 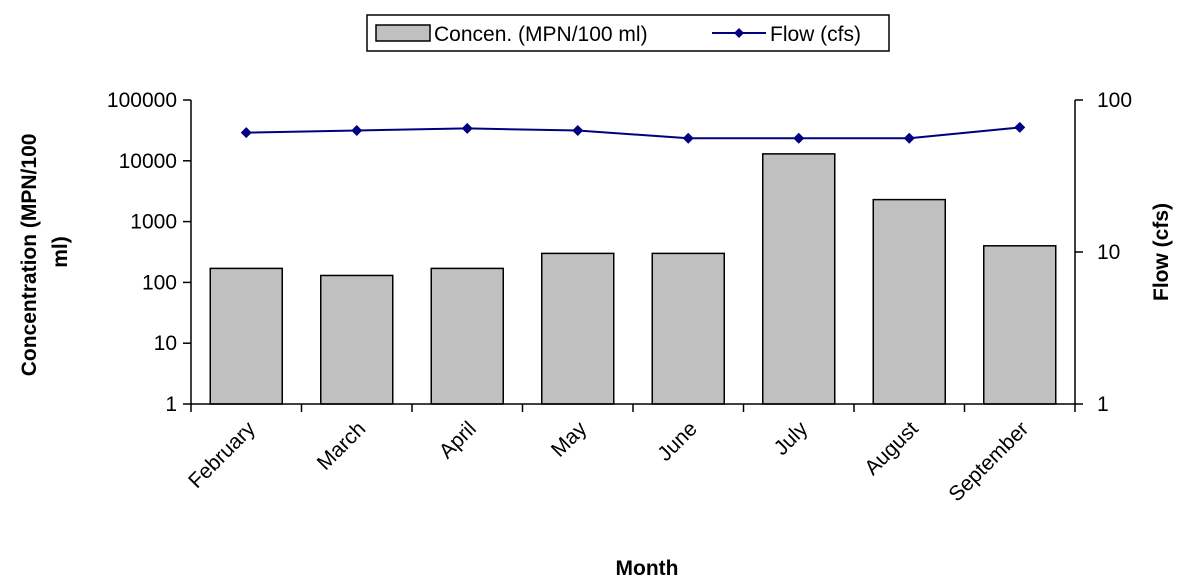 I want to click on x-tick-label-september: September, so click(x=988, y=461).